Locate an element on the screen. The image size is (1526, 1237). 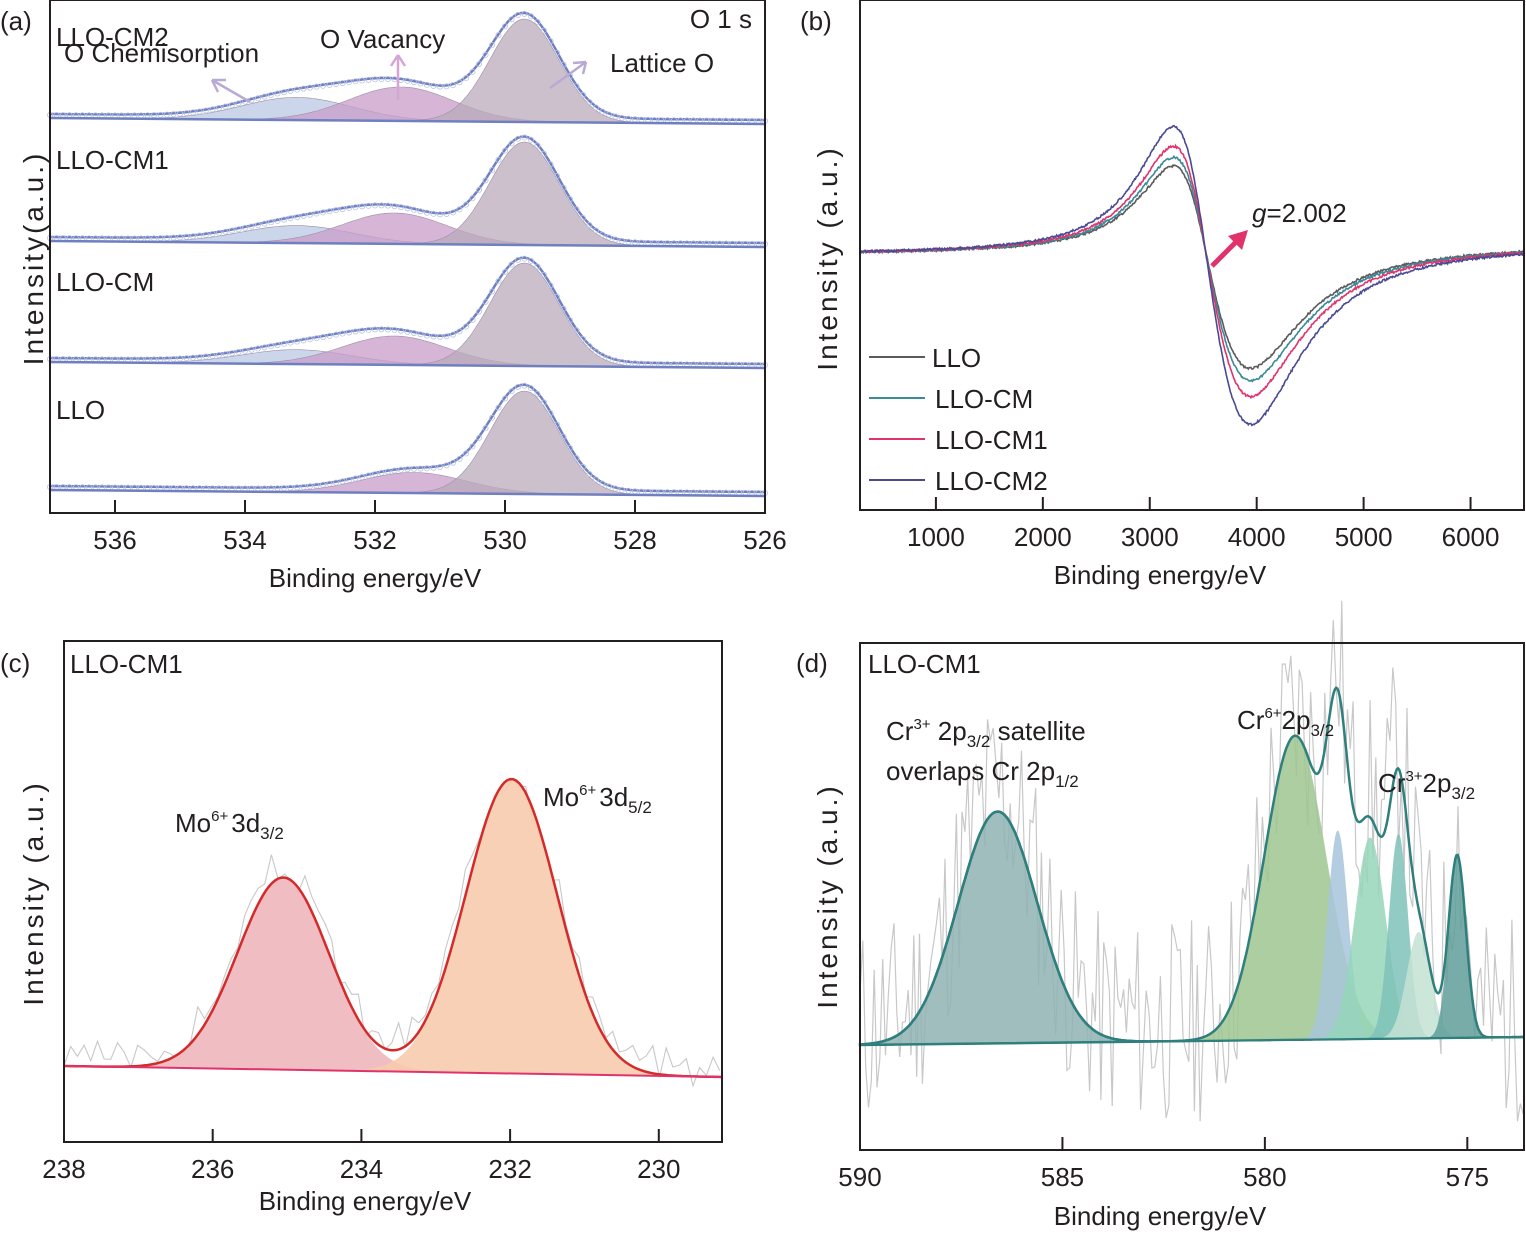
x-tick-label: 238 is located at coordinates (63, 1169).